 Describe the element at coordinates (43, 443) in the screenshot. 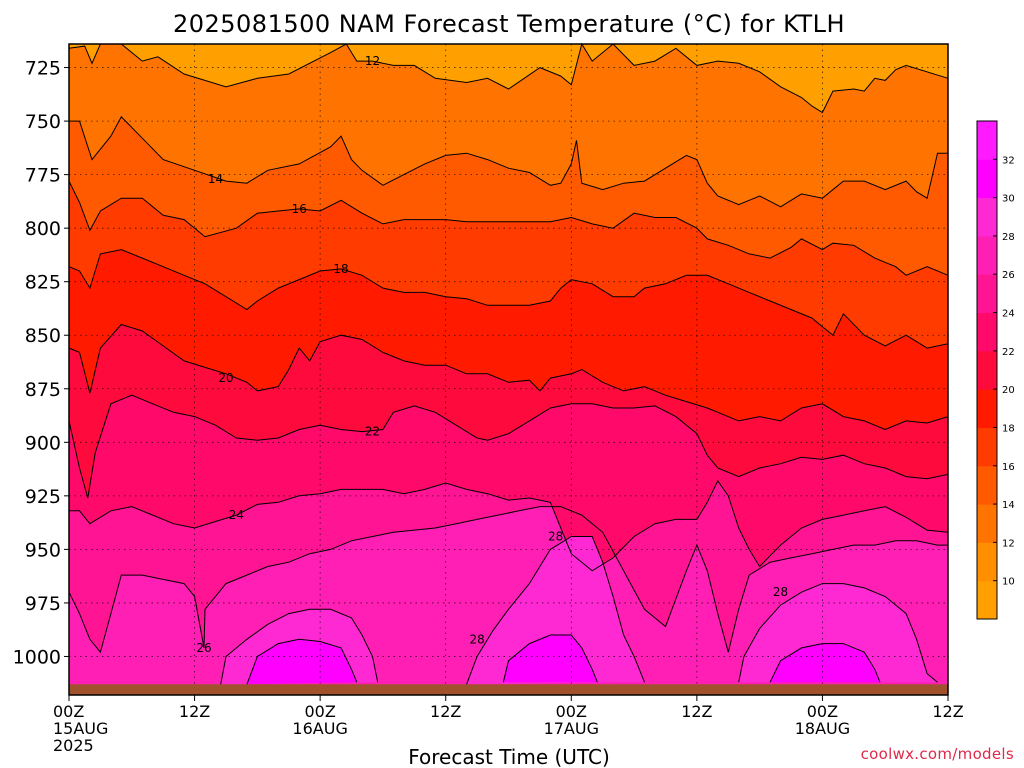

I see `y-tick-label-900: 900` at that location.